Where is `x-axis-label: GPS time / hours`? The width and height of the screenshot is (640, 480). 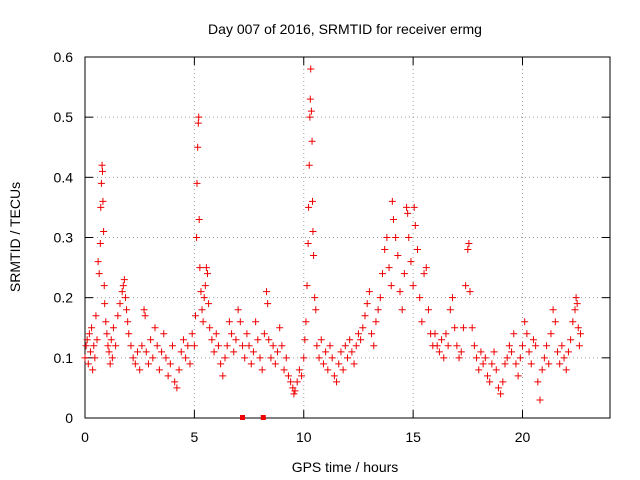
x-axis-label: GPS time / hours is located at coordinates (345, 467).